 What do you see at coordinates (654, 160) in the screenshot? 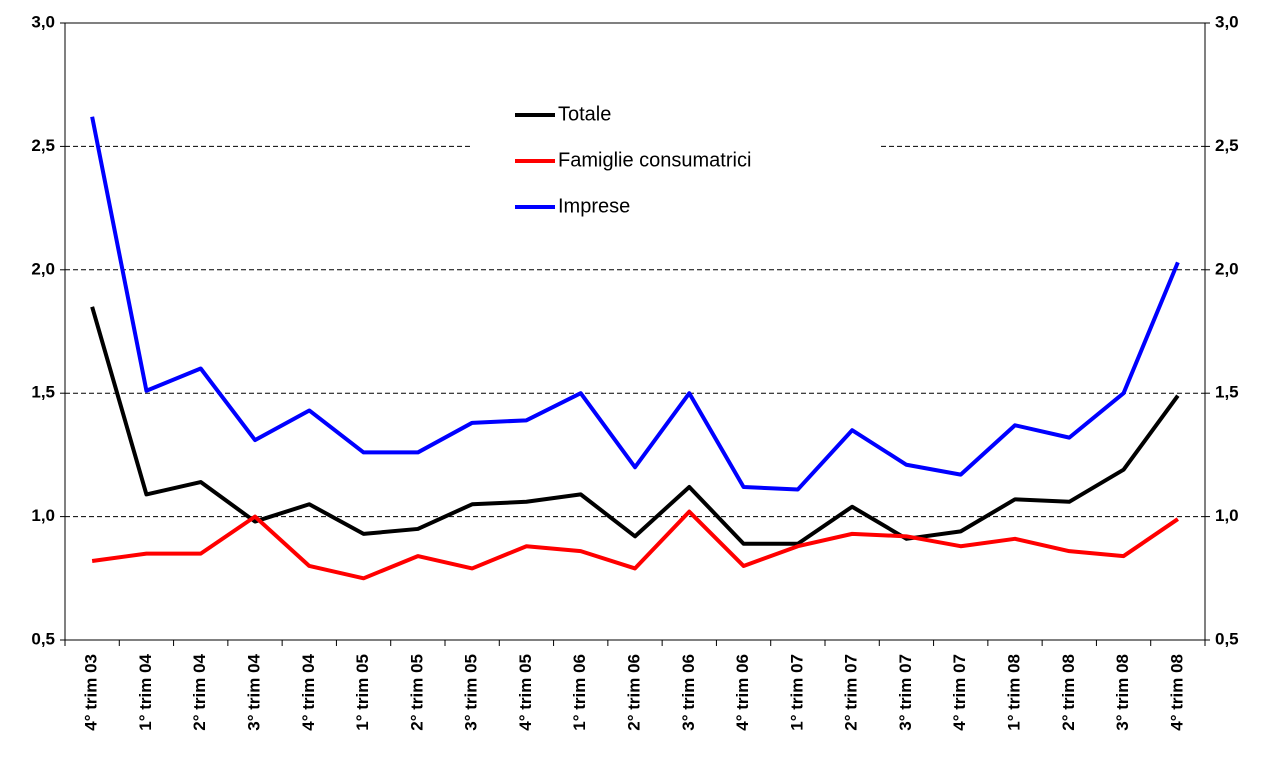
I see `legend-label: Famiglie consumatrici` at bounding box center [654, 160].